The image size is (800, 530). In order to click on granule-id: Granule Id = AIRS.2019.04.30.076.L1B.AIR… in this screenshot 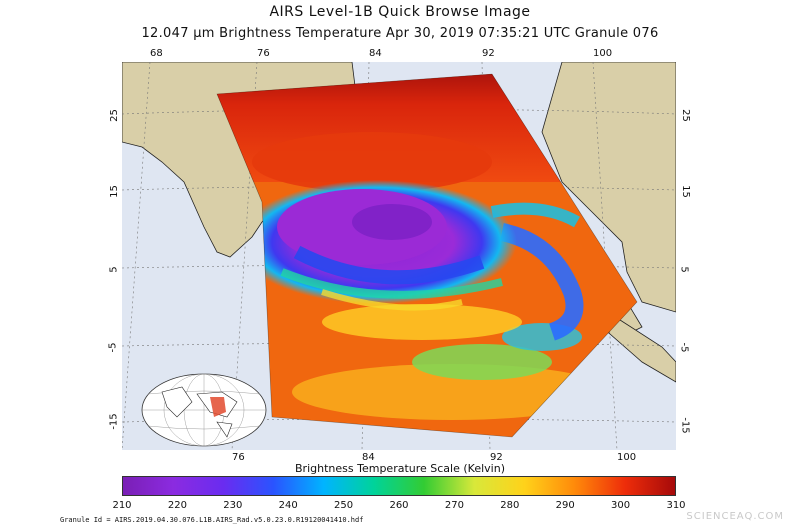, I will do `click(212, 520)`.